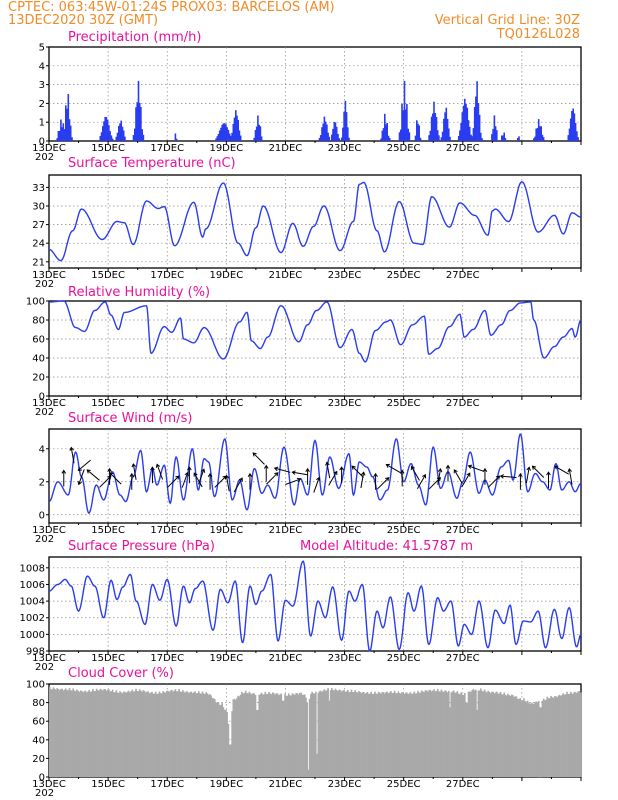  I want to click on wind-title: Surface Wind (m/s), so click(130, 418).